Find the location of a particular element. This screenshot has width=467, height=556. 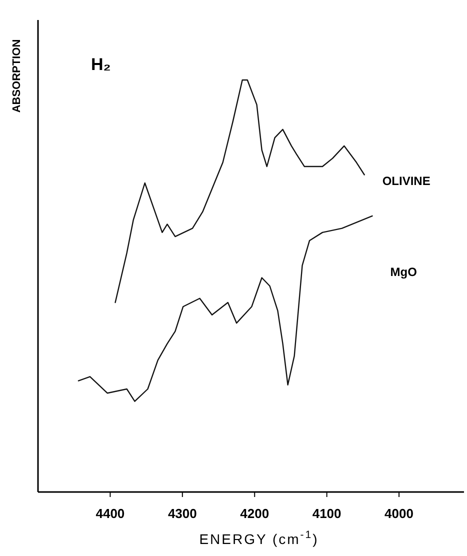

x-axis-title: ENERGY (cm$^{-1}$) is located at coordinates (259, 538).